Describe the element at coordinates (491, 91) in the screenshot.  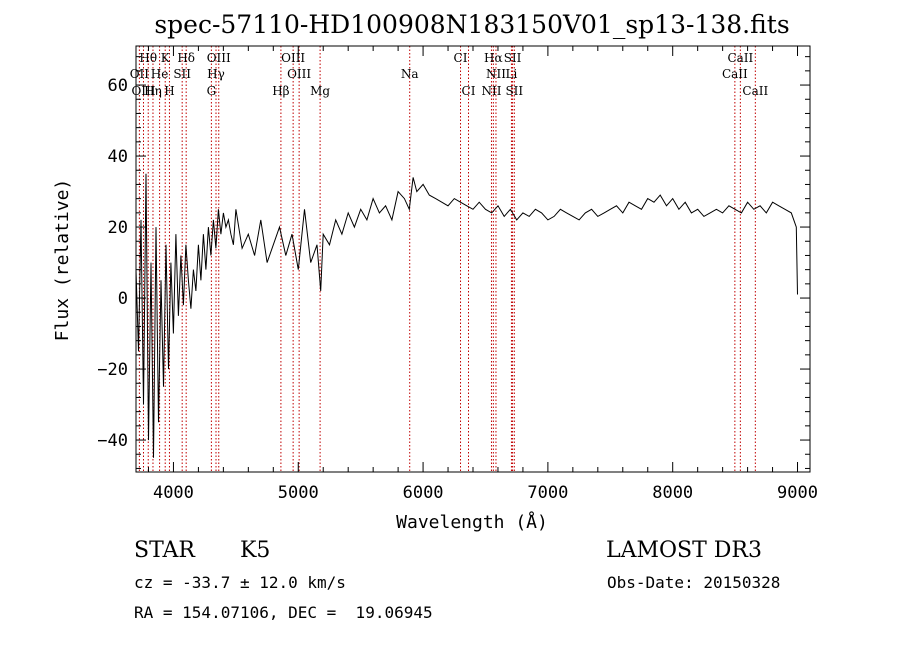
I see `marker-label-25: NII` at that location.